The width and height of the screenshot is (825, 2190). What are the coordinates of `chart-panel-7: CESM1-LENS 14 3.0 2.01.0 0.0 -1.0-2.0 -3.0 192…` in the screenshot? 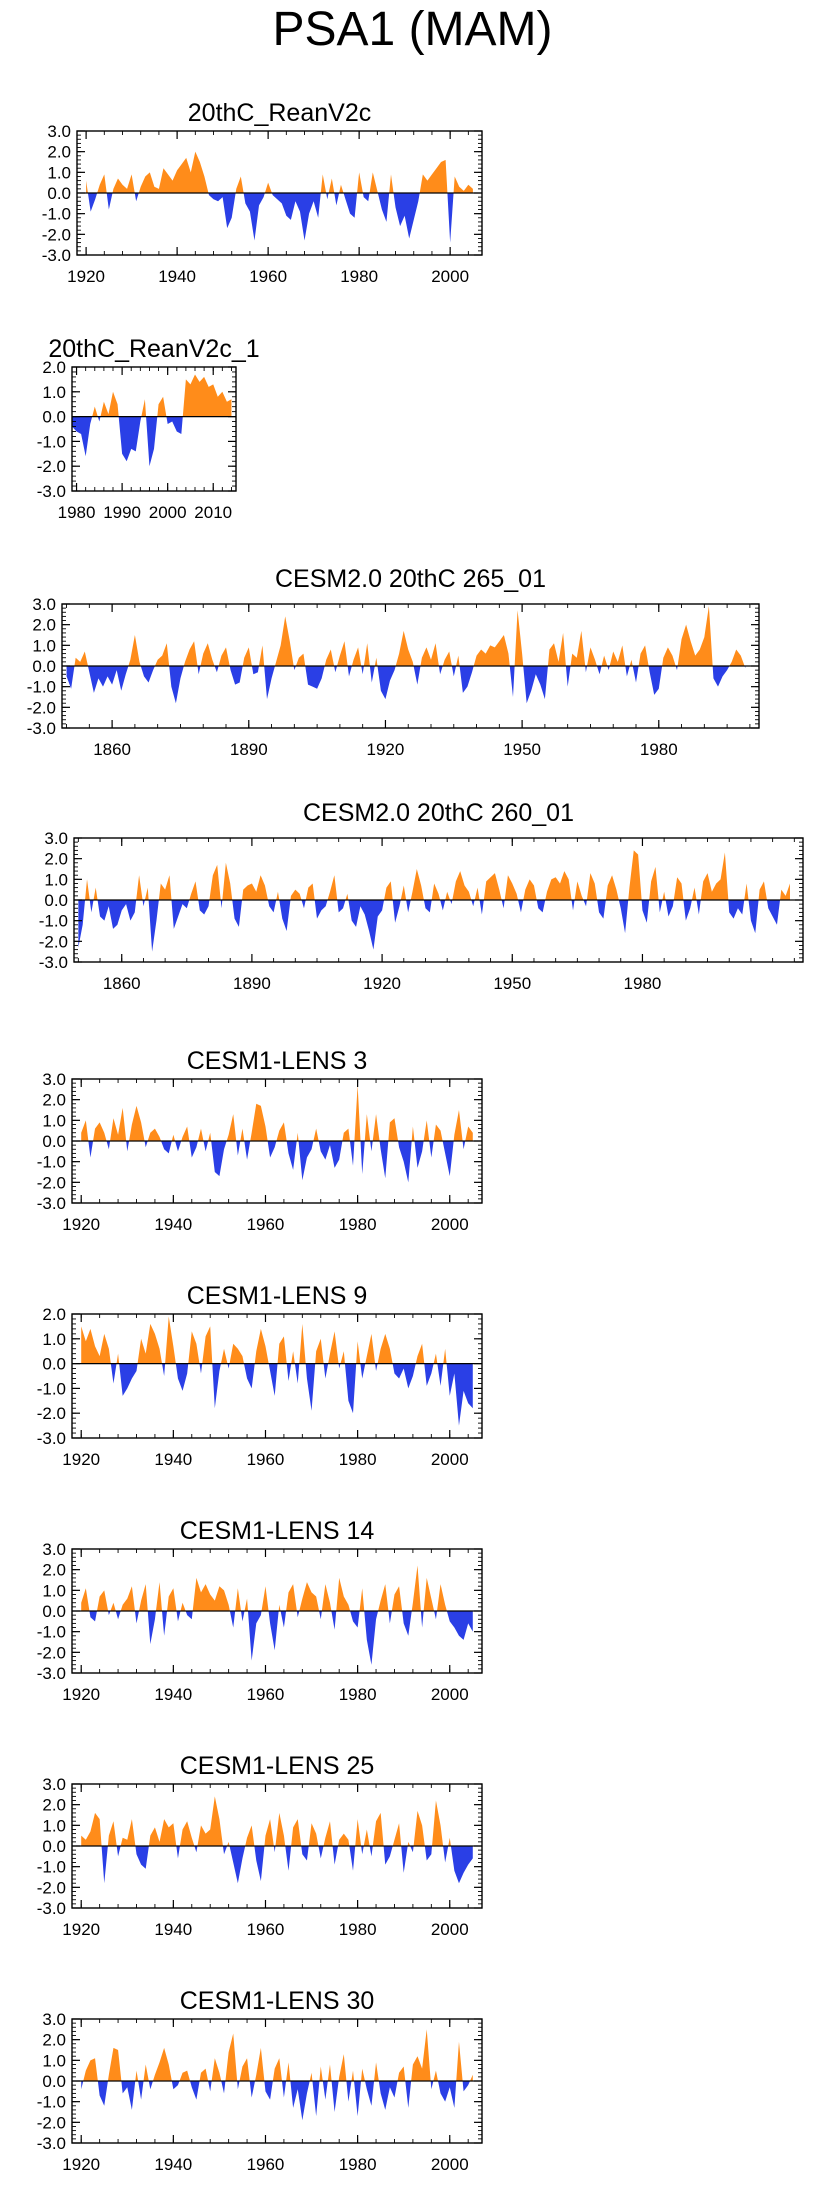 It's located at (260, 1610).